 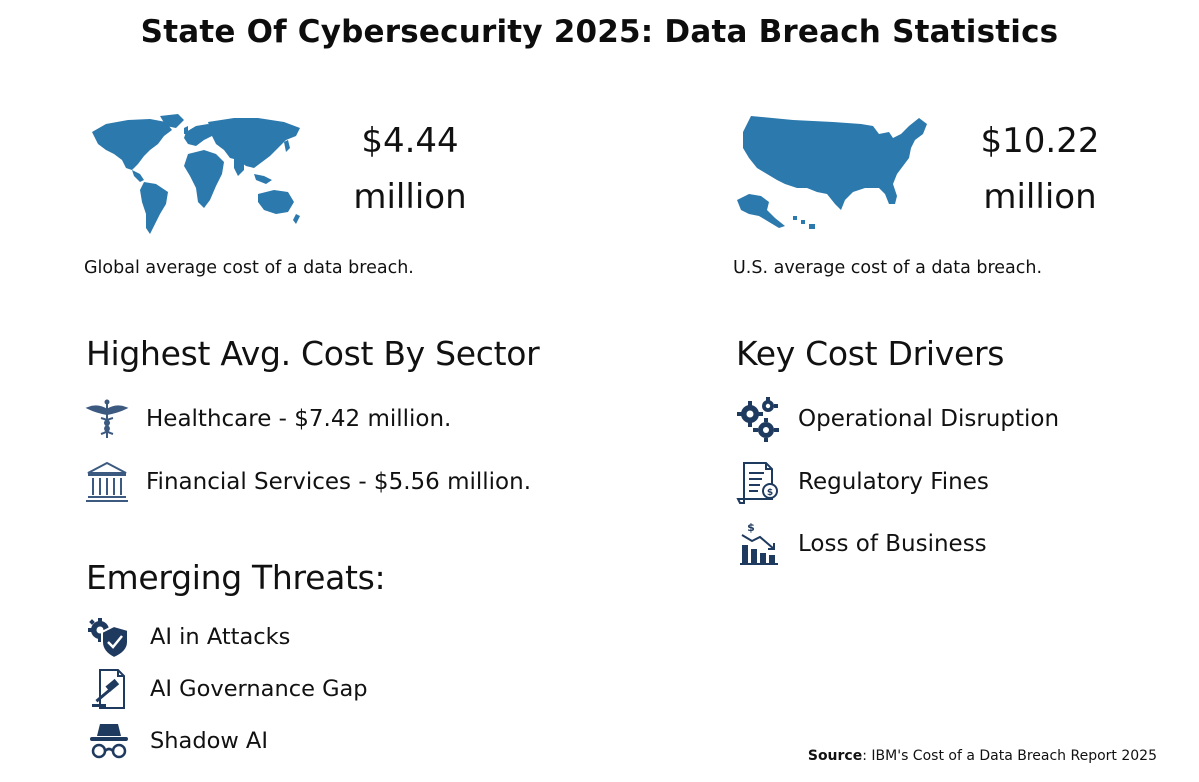 I want to click on driver-item-operational: Operational Disruption, so click(x=897, y=419).